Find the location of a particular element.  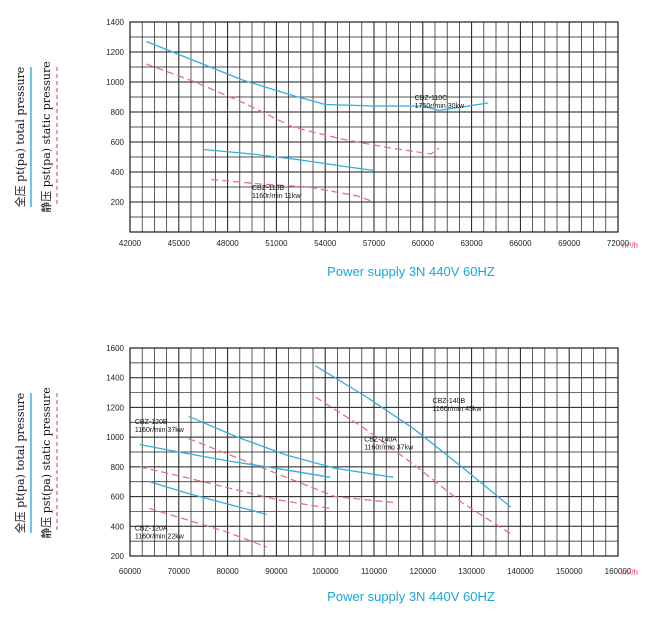

x-tick-label: 120000 is located at coordinates (422, 571).